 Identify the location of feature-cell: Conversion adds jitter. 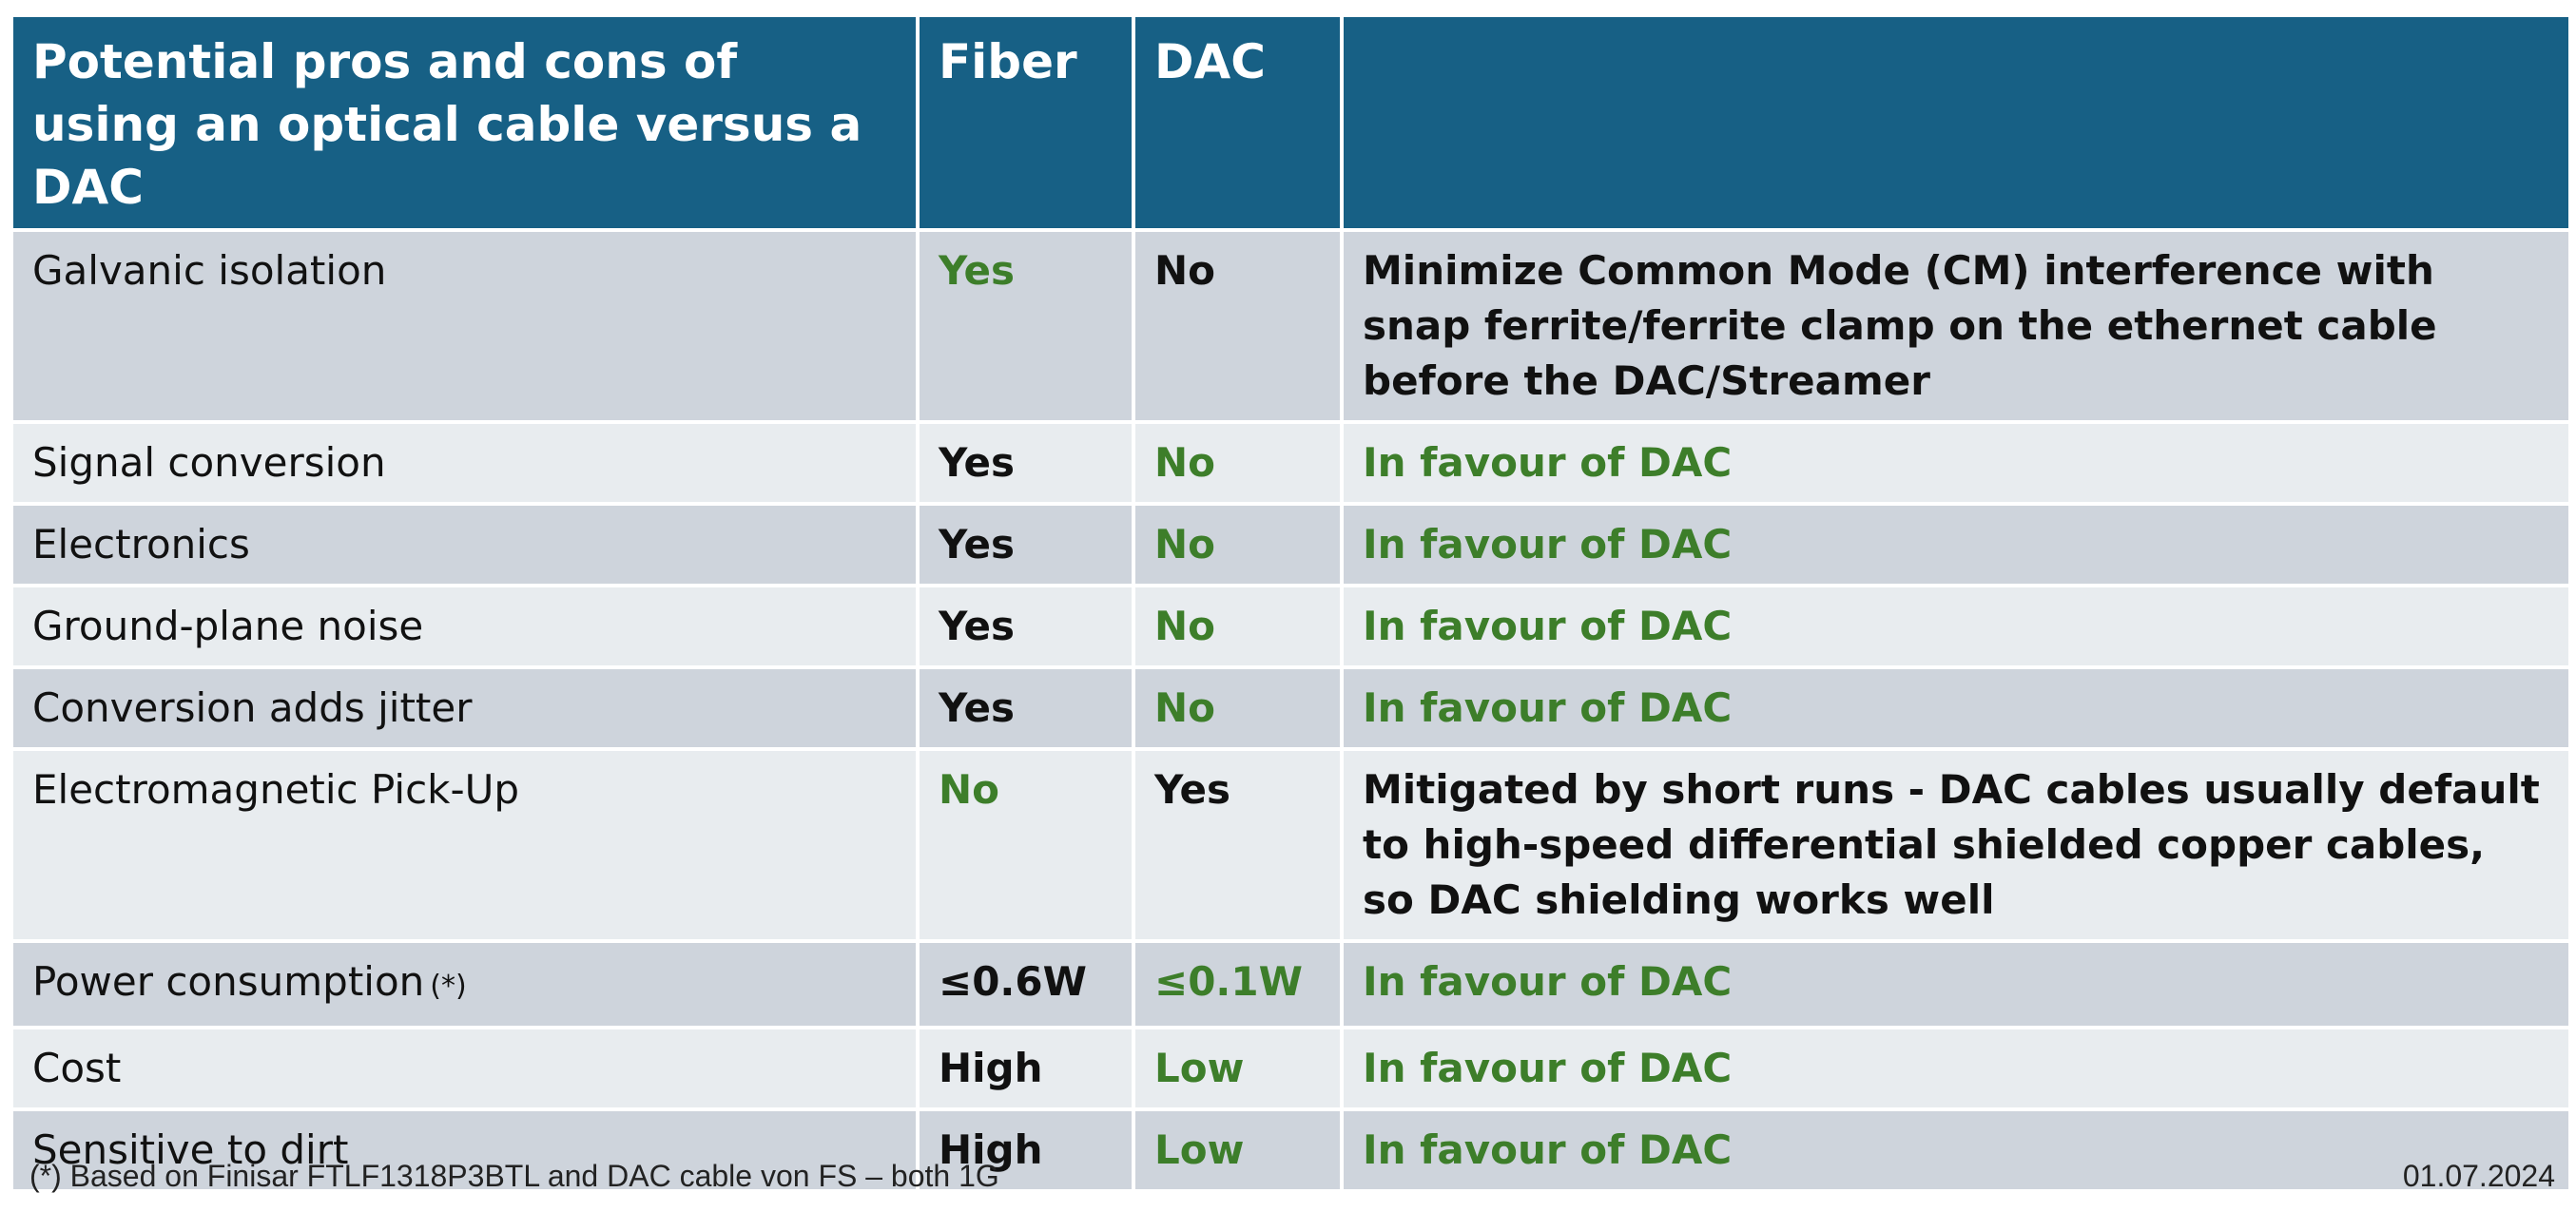
(465, 708).